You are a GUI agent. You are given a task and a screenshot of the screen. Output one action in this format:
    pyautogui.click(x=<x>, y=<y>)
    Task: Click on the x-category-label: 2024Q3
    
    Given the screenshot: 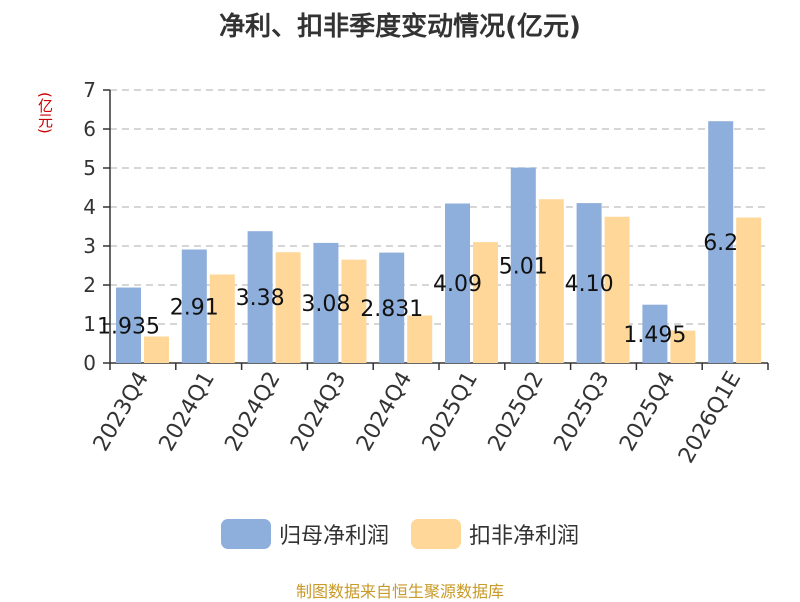 What is the action you would take?
    pyautogui.click(x=318, y=412)
    